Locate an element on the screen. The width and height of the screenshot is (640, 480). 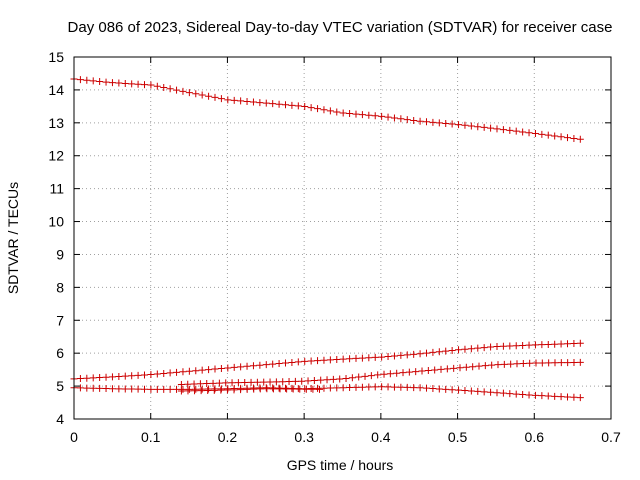
y-tick-labels: 4 5 6 7 8 9 10 11 12 13 14 15 is located at coordinates (56, 238).